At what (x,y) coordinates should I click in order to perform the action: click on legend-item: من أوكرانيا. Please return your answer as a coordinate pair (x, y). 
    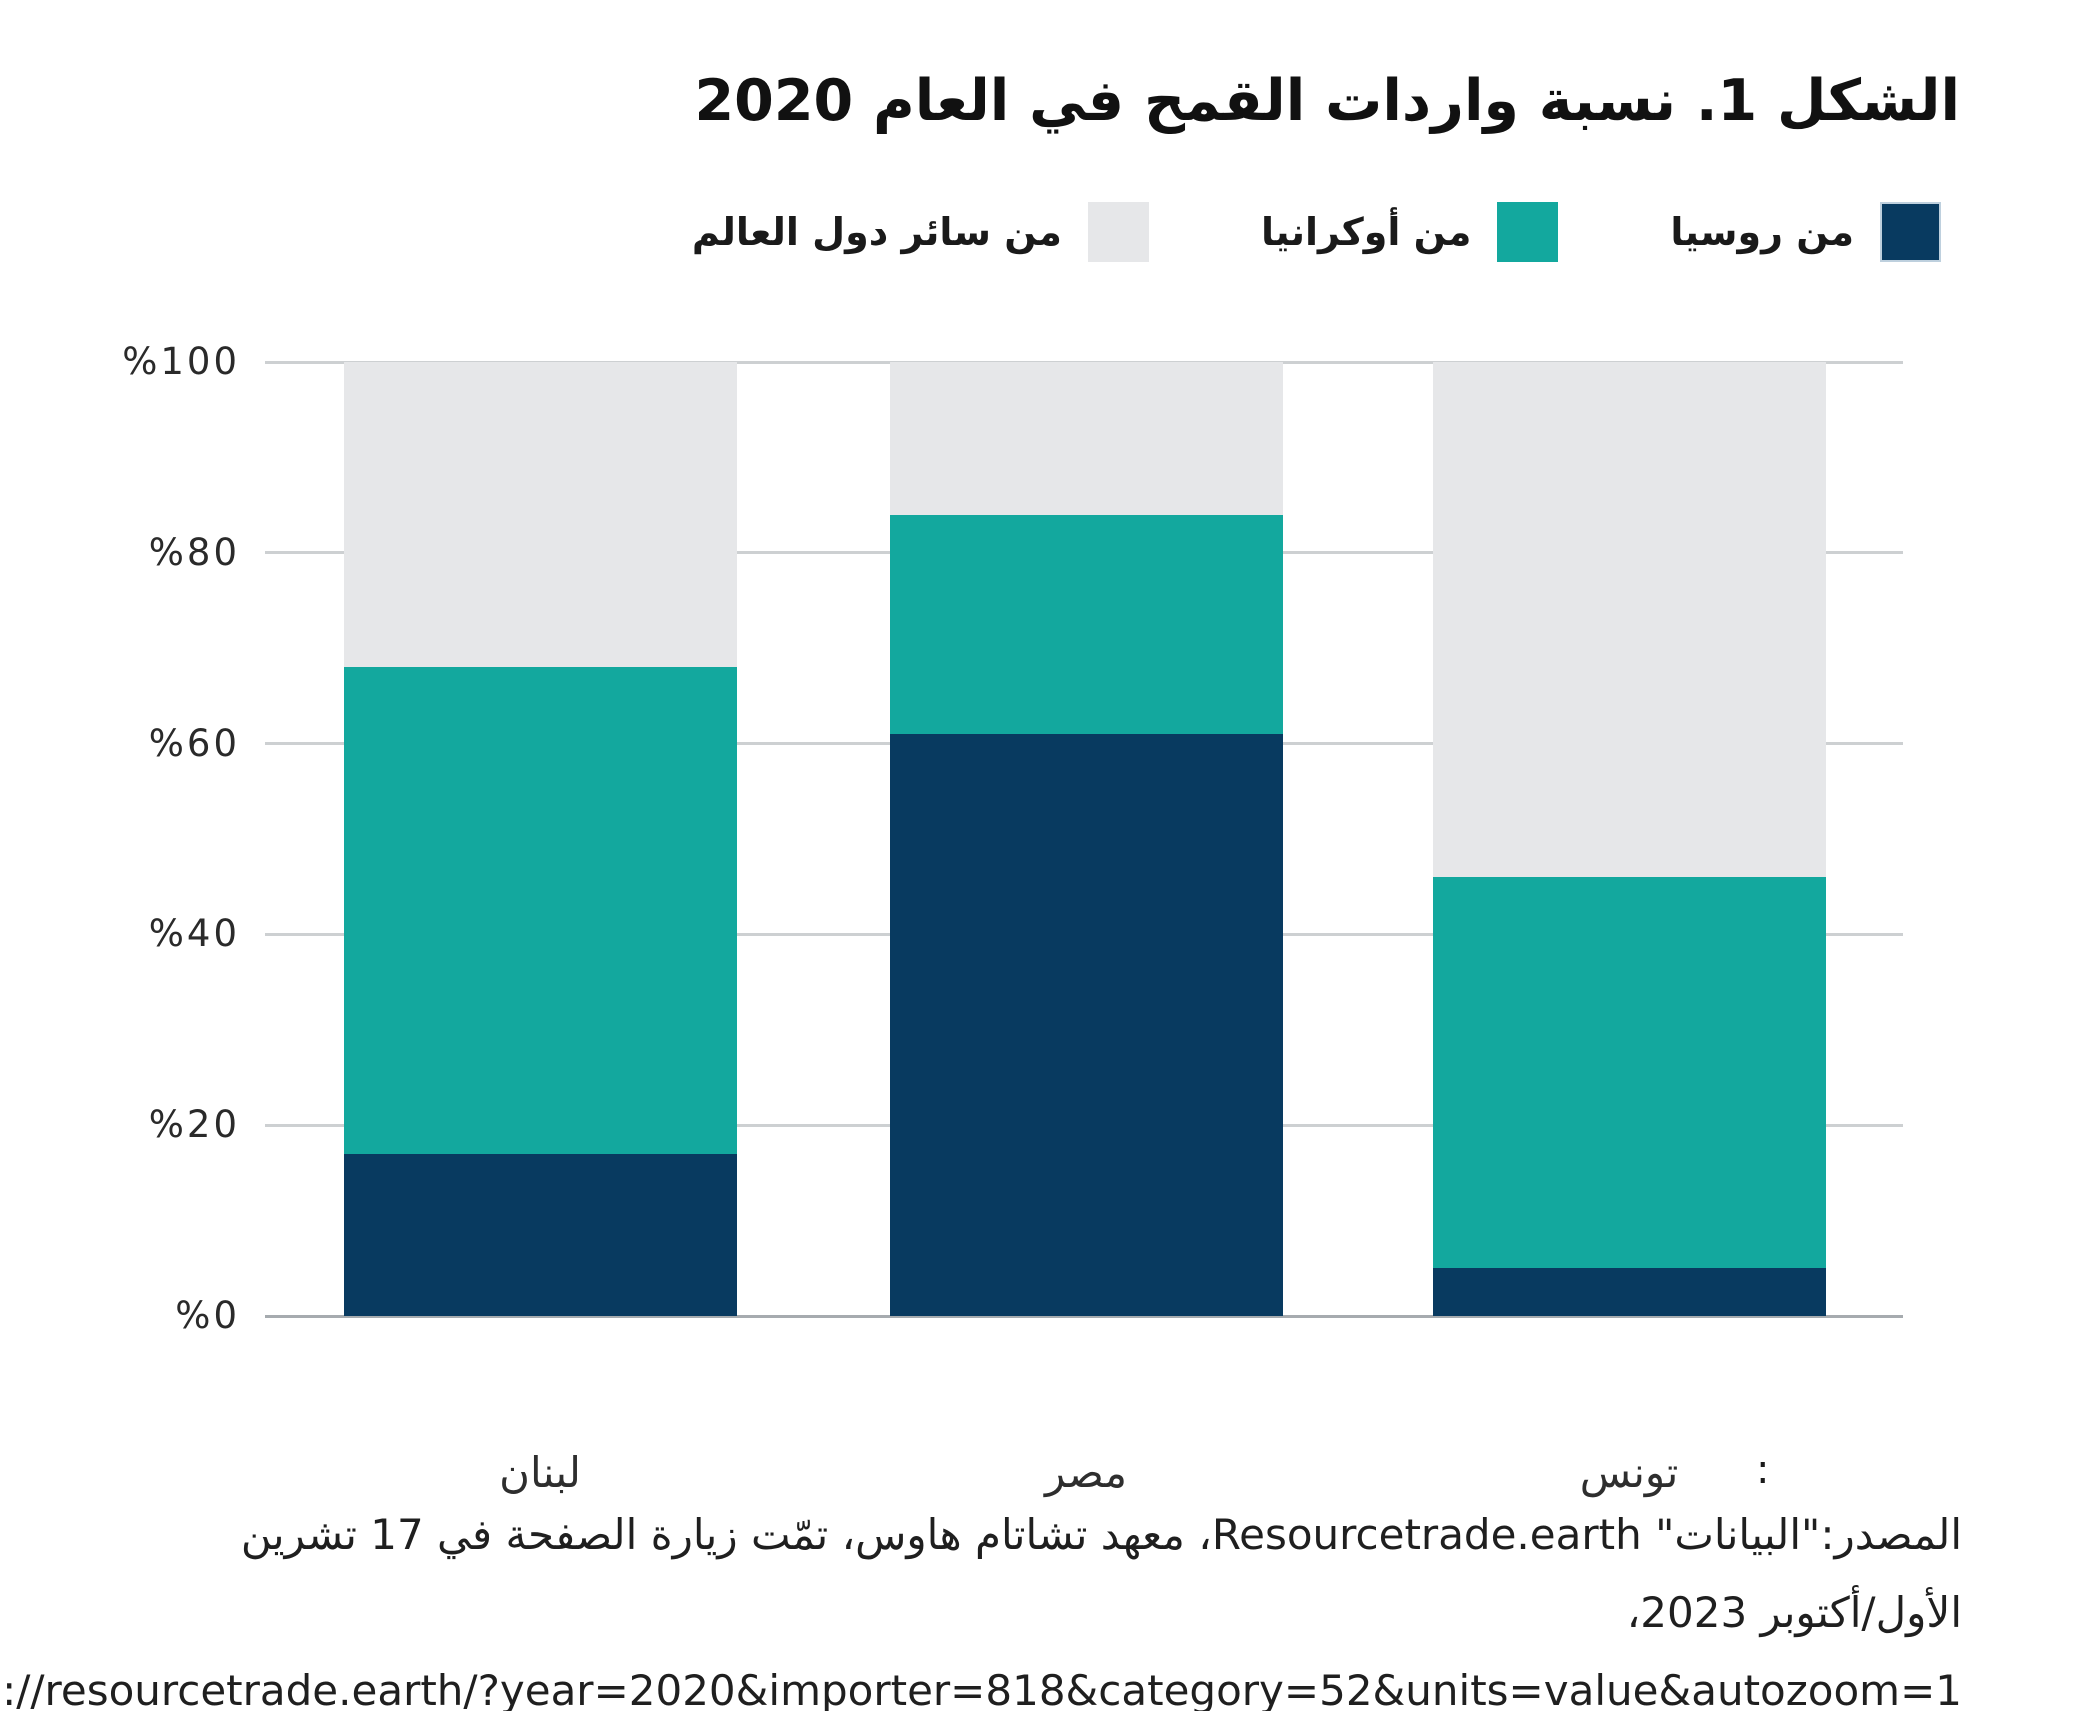
    Looking at the image, I should click on (1409, 232).